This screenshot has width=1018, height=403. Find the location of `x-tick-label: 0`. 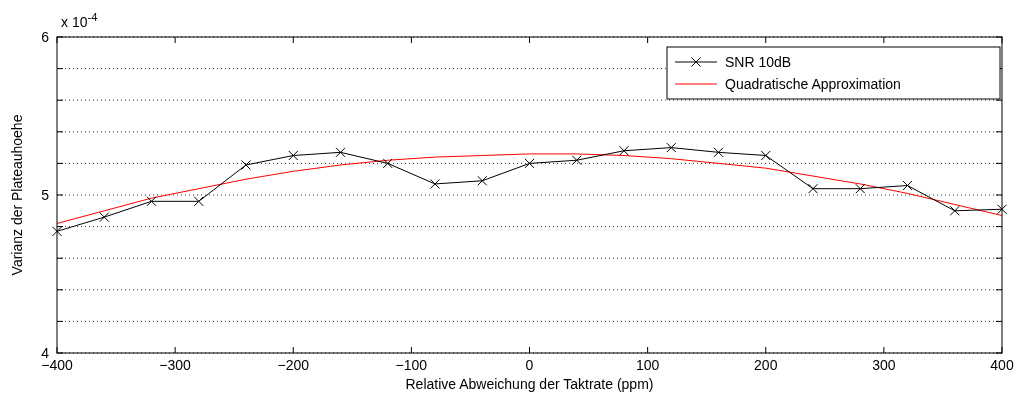

x-tick-label: 0 is located at coordinates (529, 365).